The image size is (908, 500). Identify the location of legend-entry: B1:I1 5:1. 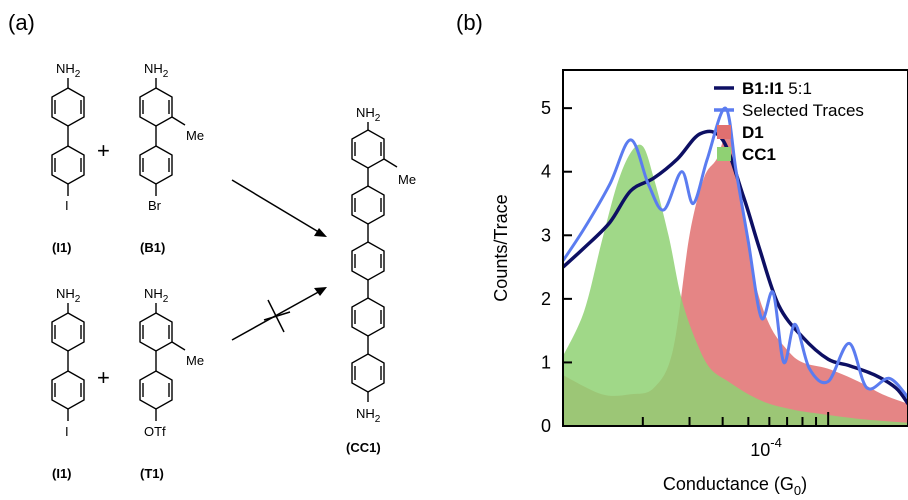
(777, 88).